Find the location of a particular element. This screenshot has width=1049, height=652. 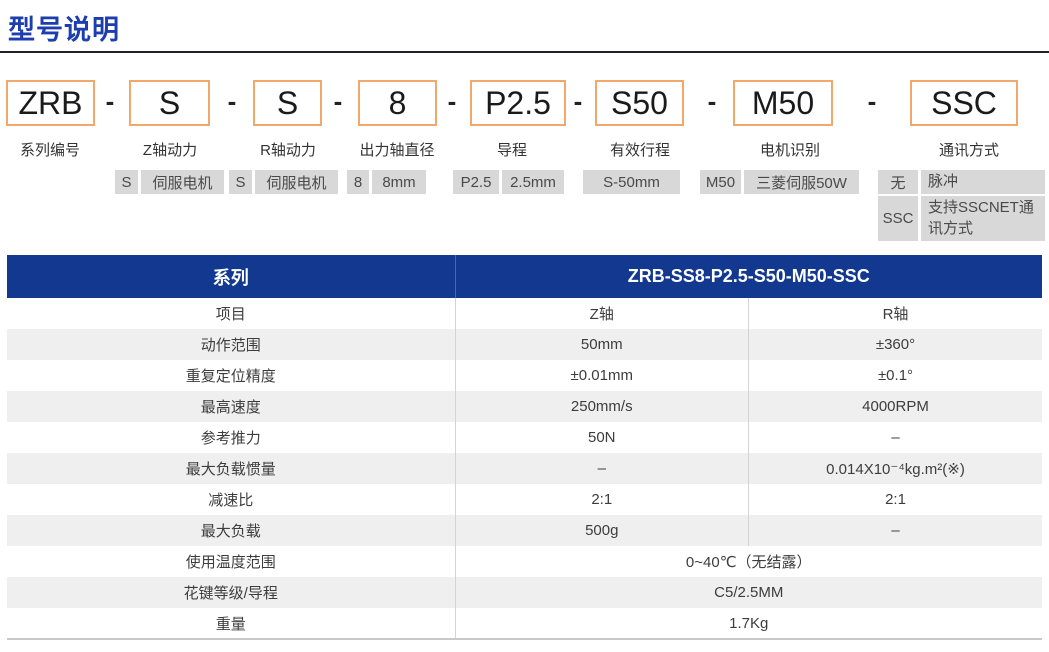

option-motor-desc: 三菱伺服50W is located at coordinates (801, 182).